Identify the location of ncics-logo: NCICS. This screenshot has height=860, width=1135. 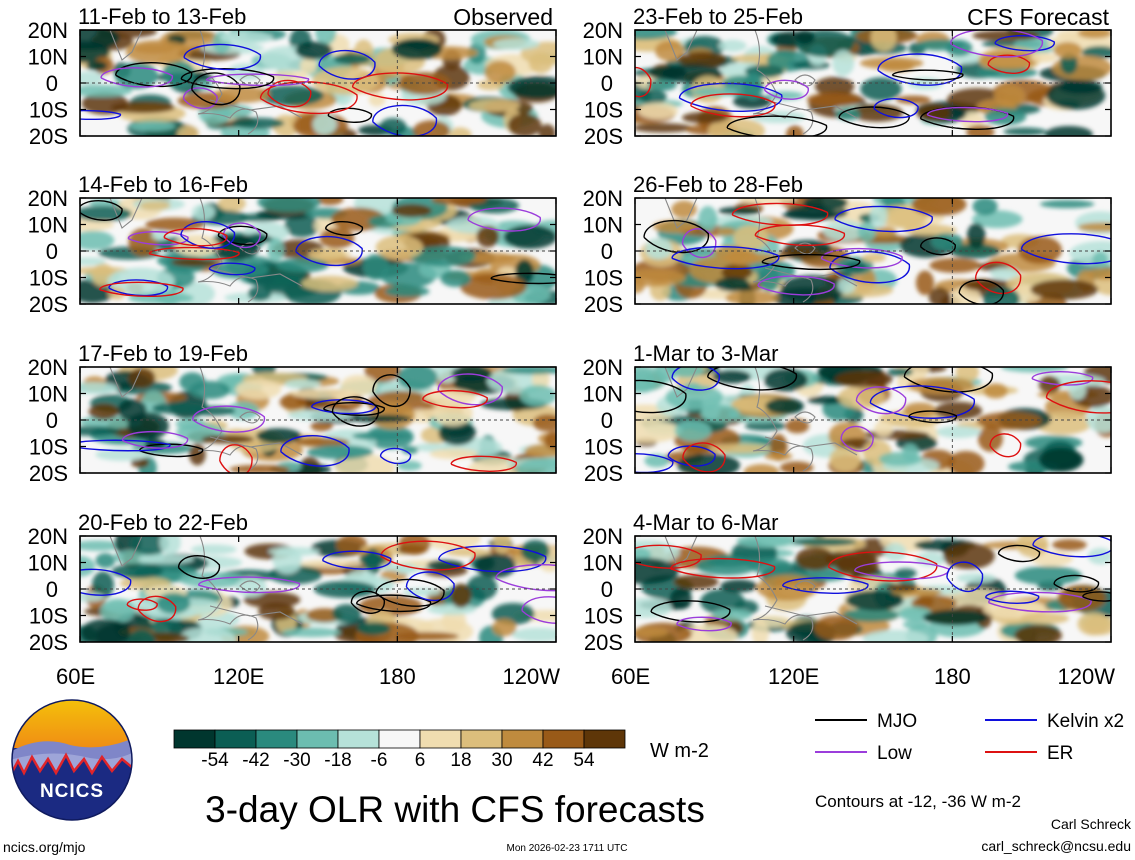
(72, 760).